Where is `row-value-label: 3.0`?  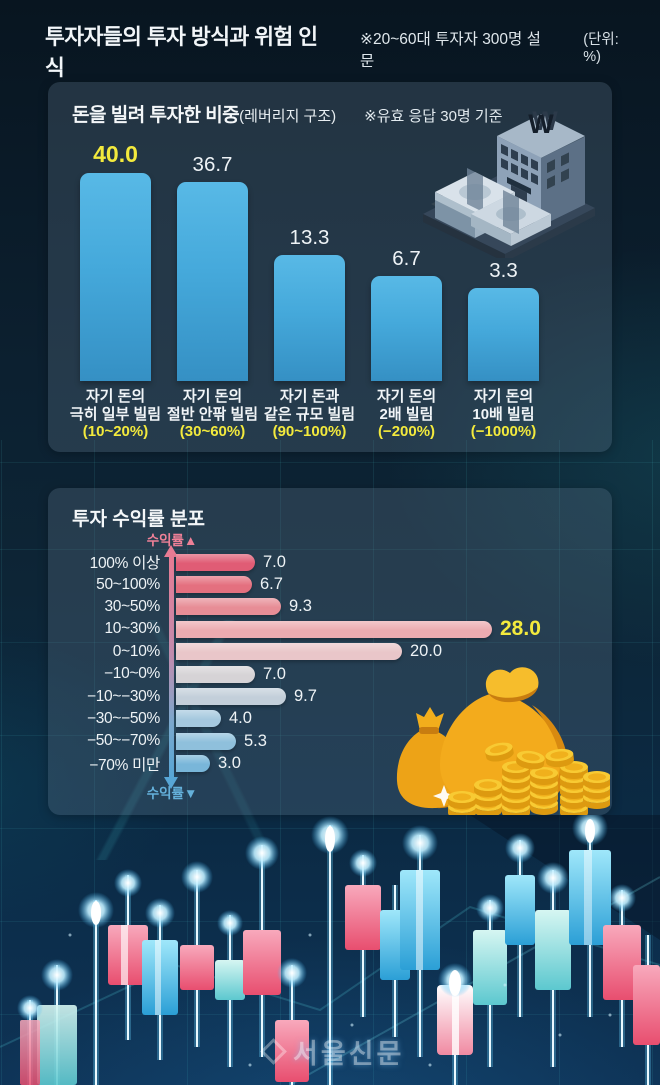 row-value-label: 3.0 is located at coordinates (229, 763).